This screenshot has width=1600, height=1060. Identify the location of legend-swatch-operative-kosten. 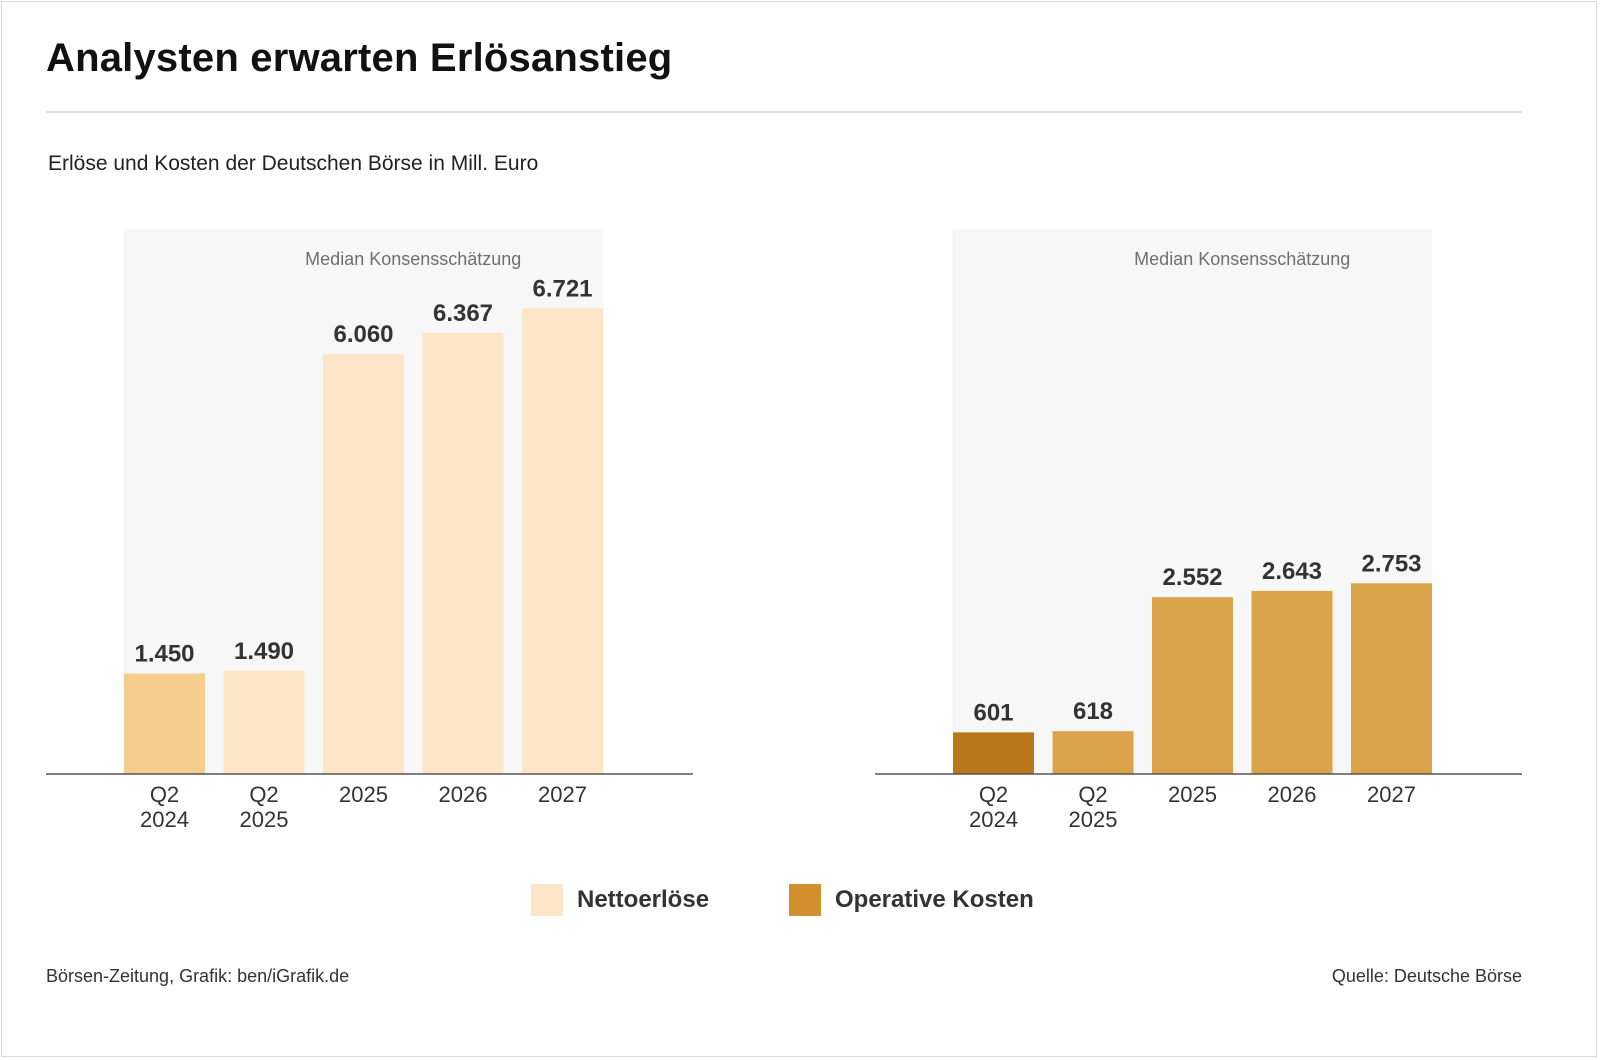
(805, 900).